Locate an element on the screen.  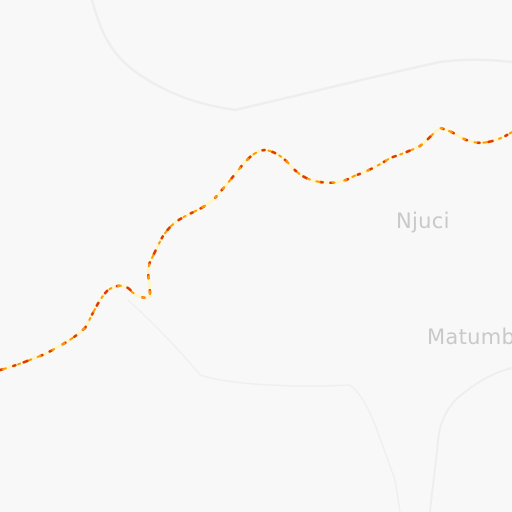
road-southeast is located at coordinates (470, 439).